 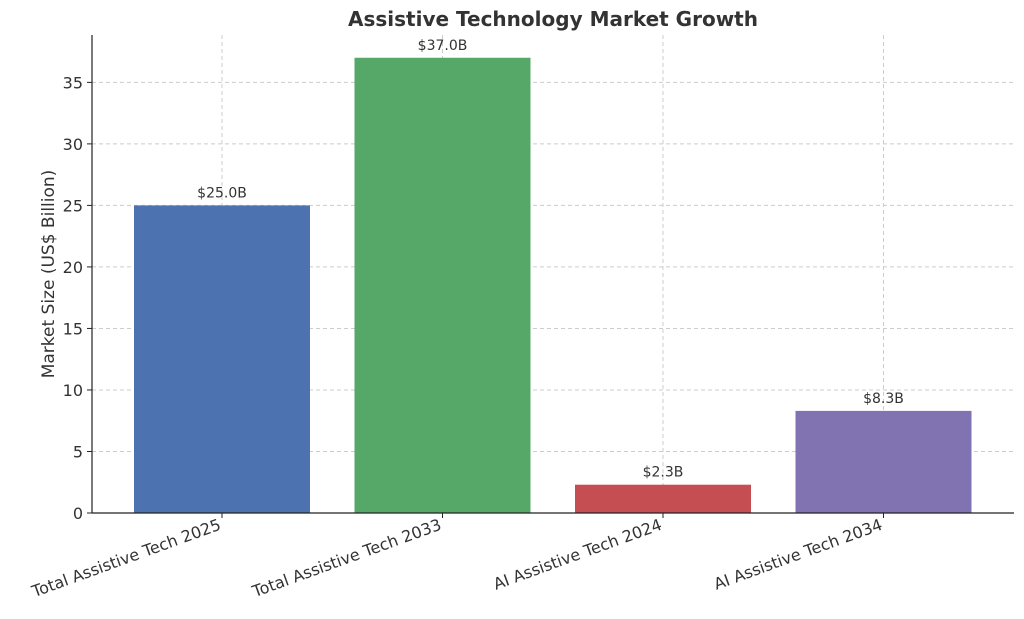 What do you see at coordinates (73, 390) in the screenshot?
I see `y-tick-label: 10` at bounding box center [73, 390].